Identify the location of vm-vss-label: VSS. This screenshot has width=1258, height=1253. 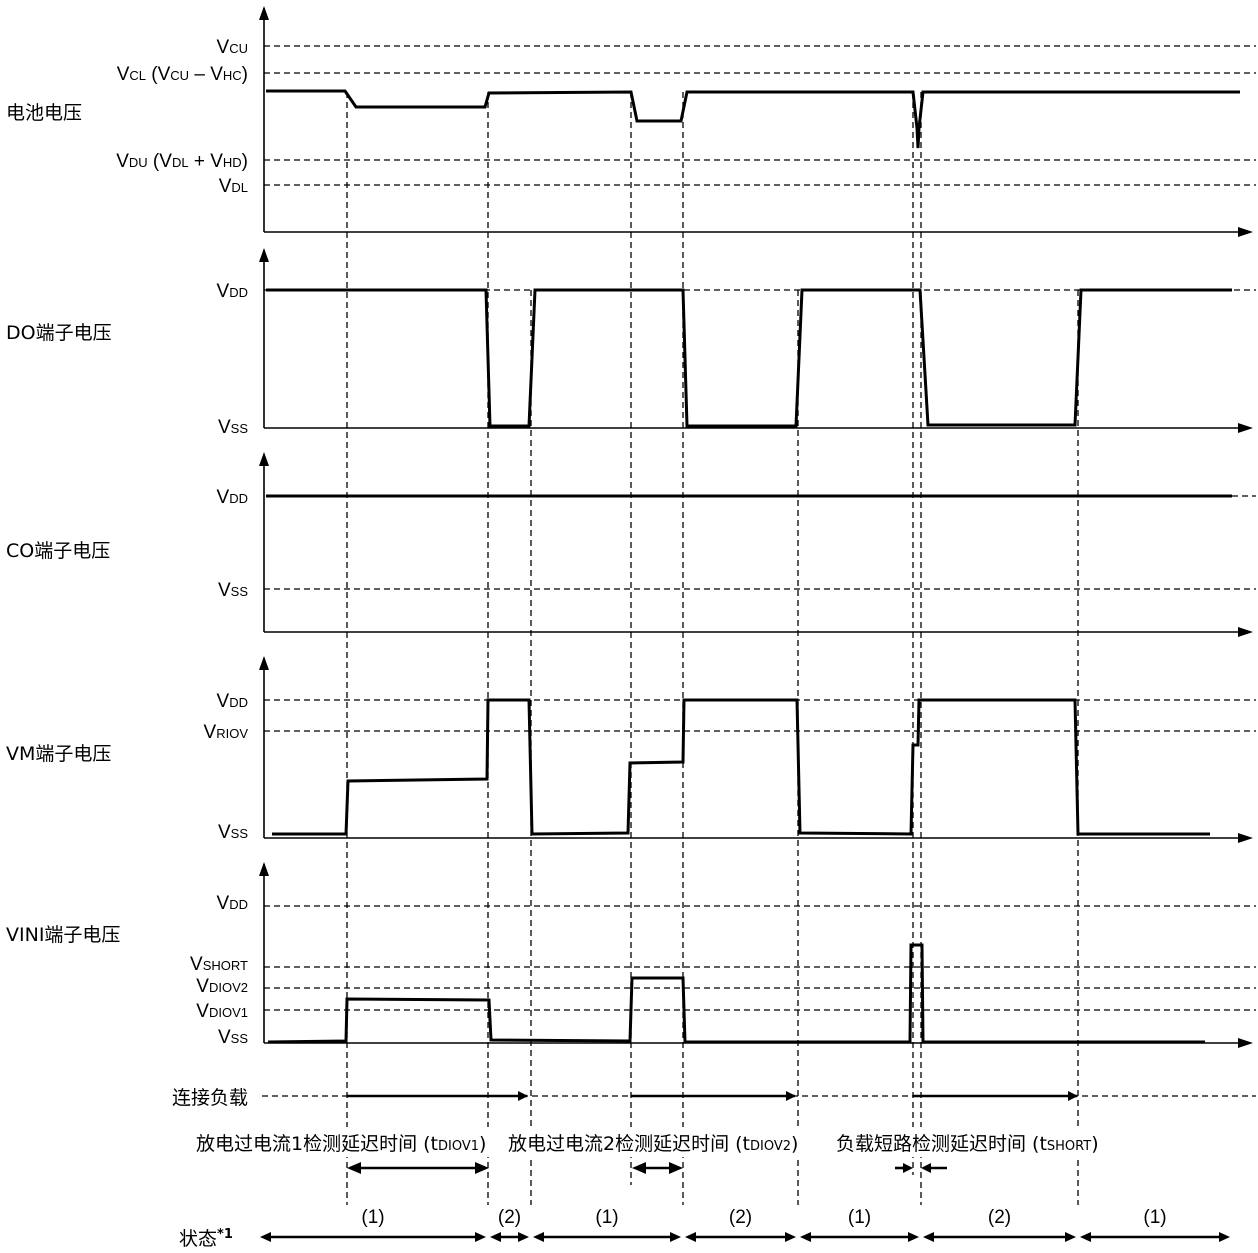
(233, 832).